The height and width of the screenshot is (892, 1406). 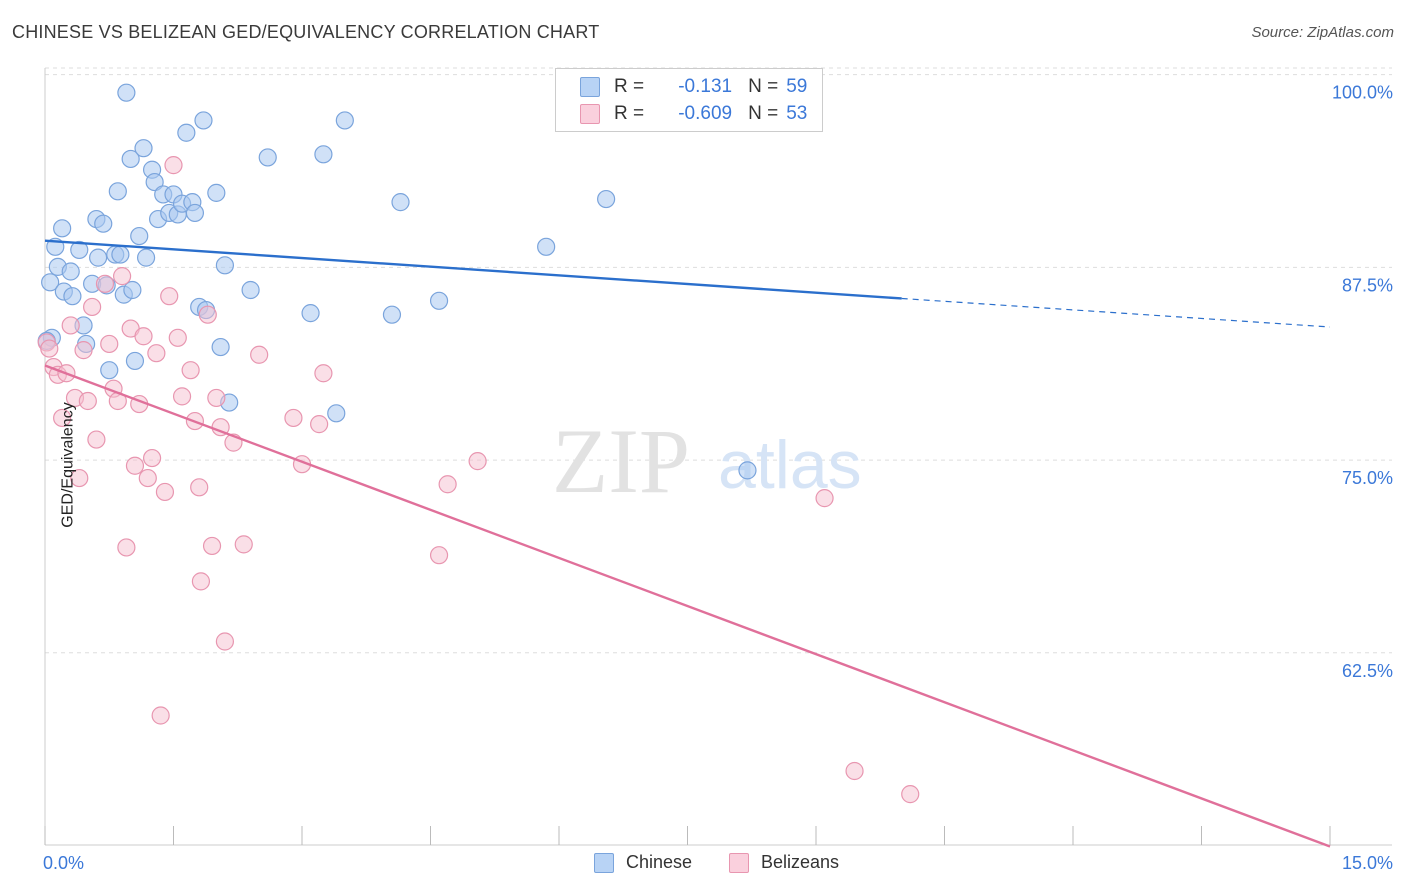 What do you see at coordinates (1367, 478) in the screenshot?
I see `y-tick-label: 75.0%` at bounding box center [1367, 478].